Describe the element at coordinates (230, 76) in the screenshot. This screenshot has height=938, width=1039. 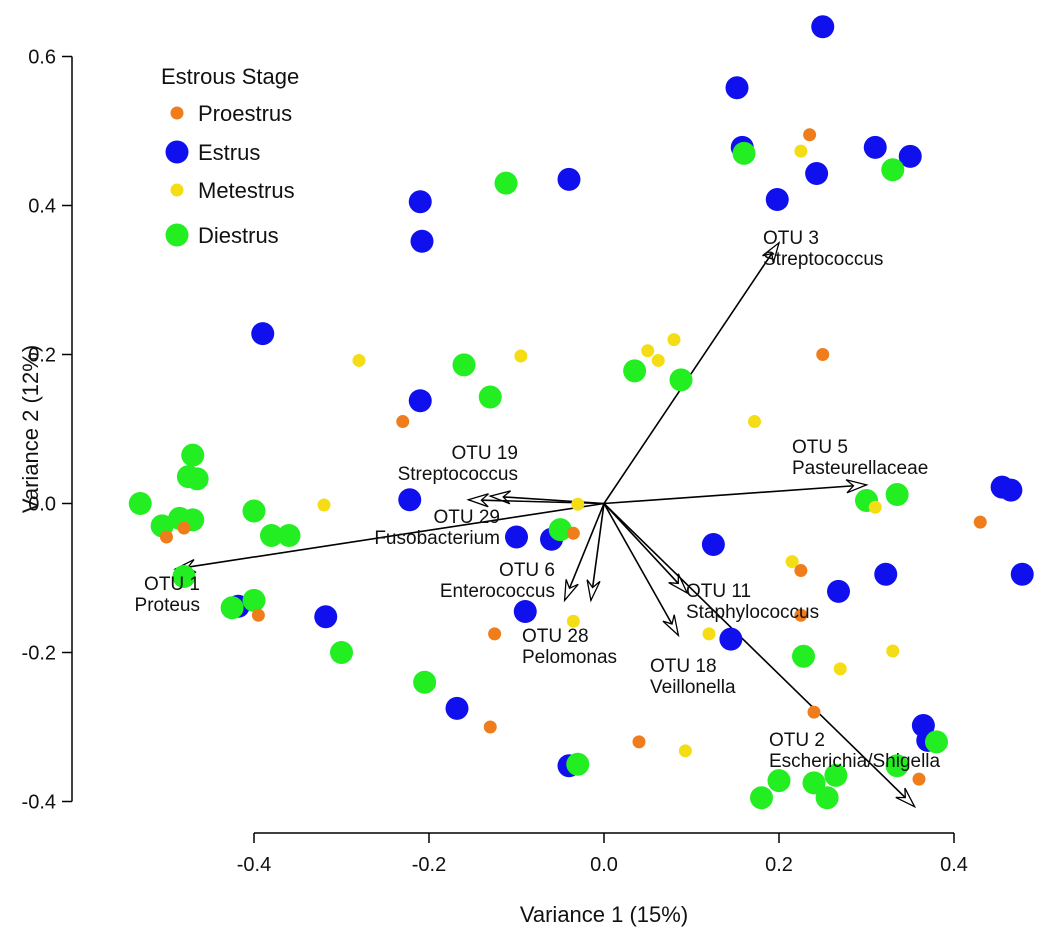
I see `legend-title: Estrous Stage` at that location.